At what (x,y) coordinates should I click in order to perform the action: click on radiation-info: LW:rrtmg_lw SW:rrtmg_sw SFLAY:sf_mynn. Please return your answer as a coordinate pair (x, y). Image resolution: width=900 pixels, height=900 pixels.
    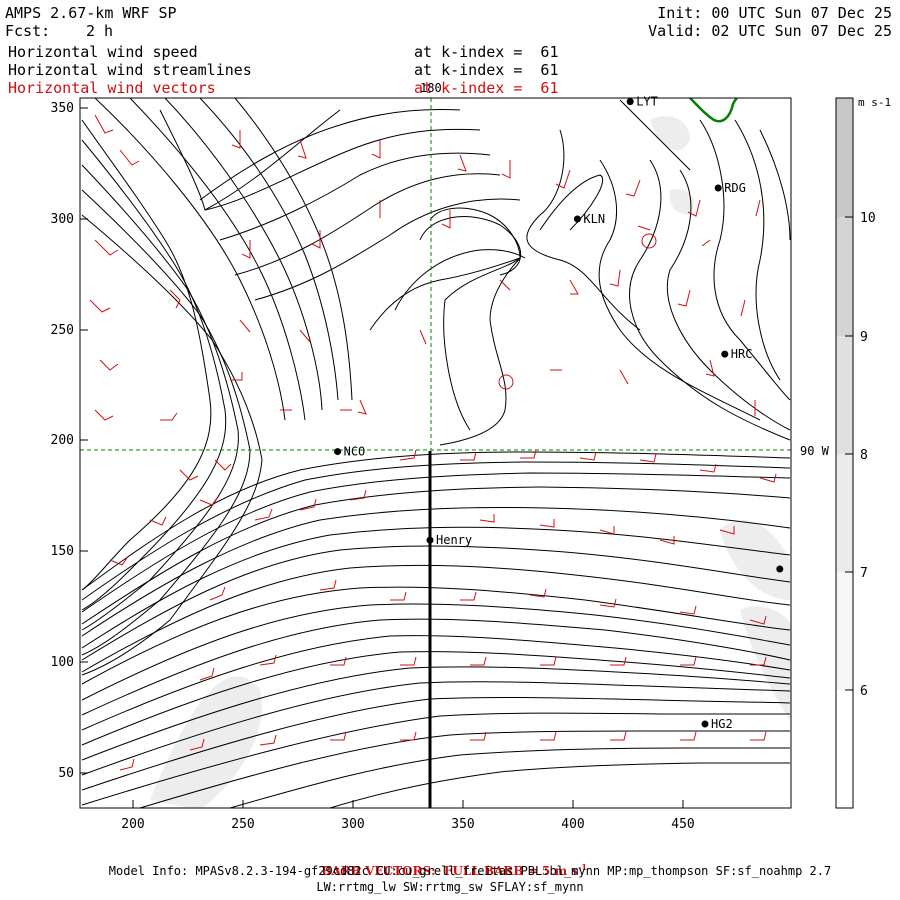
    Looking at the image, I should click on (450, 887).